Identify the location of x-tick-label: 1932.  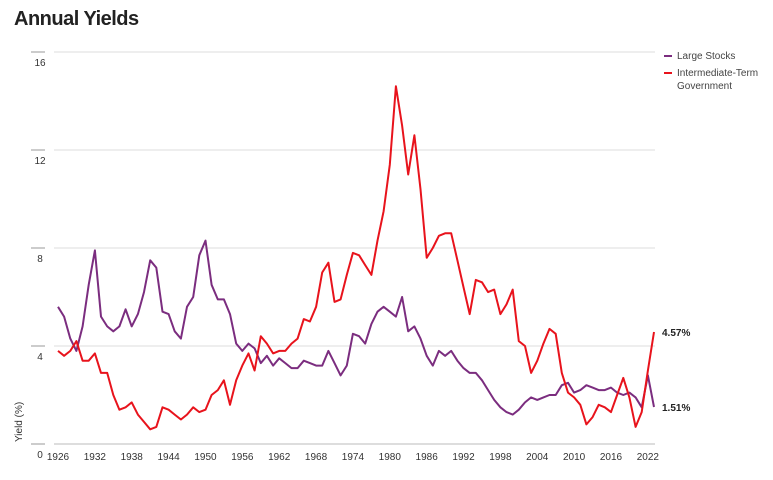
(95, 457).